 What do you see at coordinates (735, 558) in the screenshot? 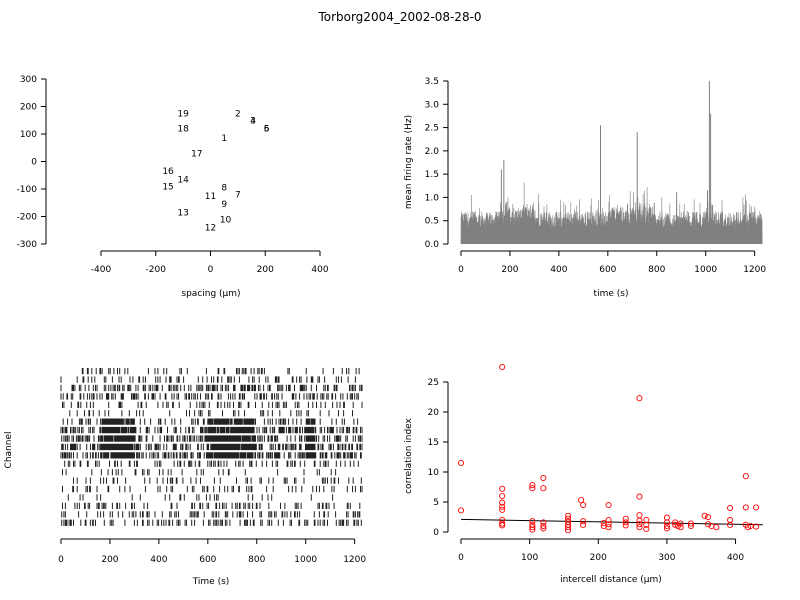
I see `correlation-x-tick-label: 400` at bounding box center [735, 558].